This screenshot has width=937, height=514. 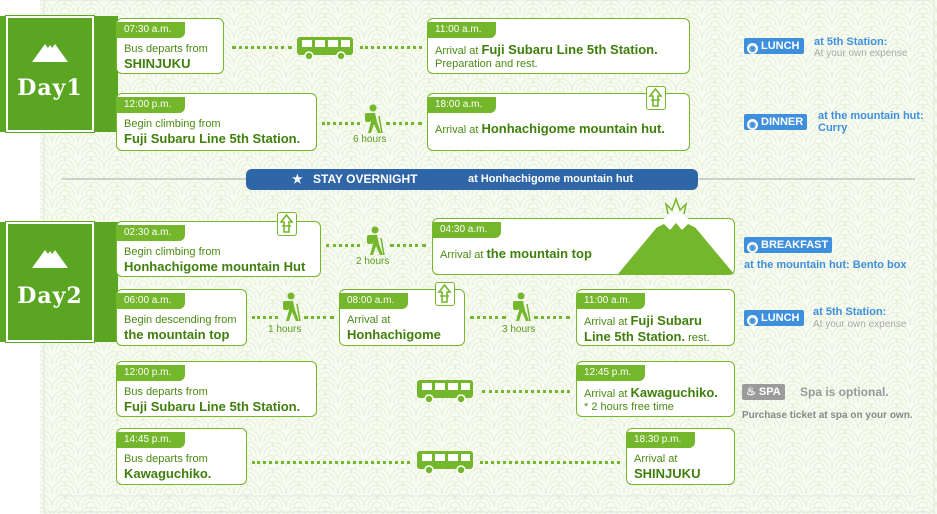 What do you see at coordinates (666, 320) in the screenshot?
I see `card-place: Fuji Subaru` at bounding box center [666, 320].